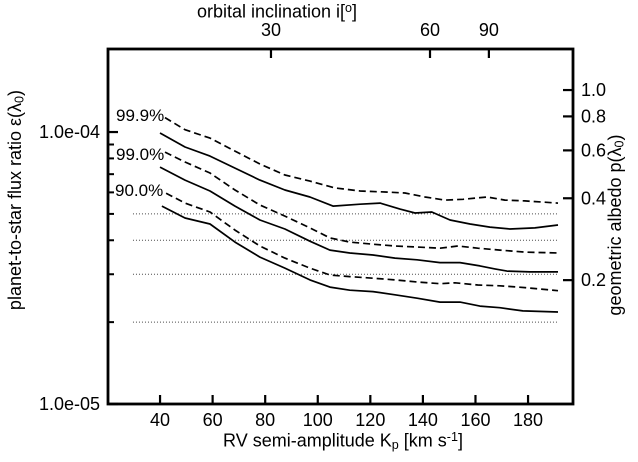 The height and width of the screenshot is (462, 638). I want to click on y-axis-title-close: ), so click(15, 92).